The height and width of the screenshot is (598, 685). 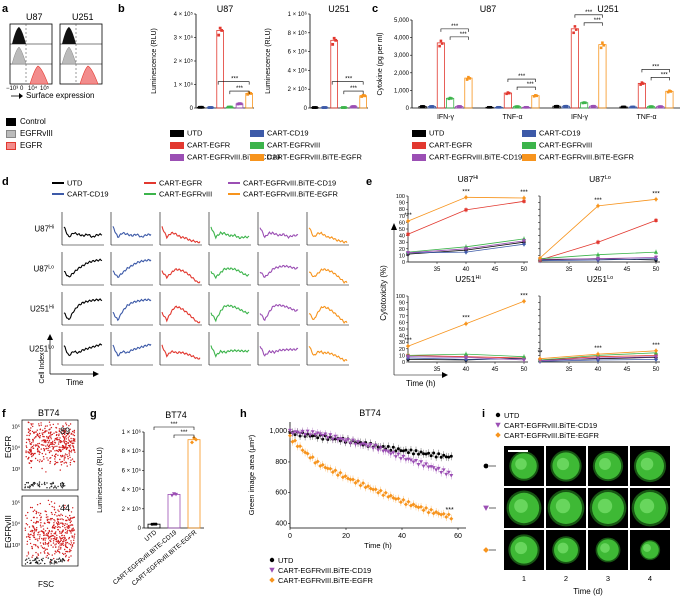 What do you see at coordinates (60, 95) in the screenshot?
I see `x-axis-label: Surface expression` at bounding box center [60, 95].